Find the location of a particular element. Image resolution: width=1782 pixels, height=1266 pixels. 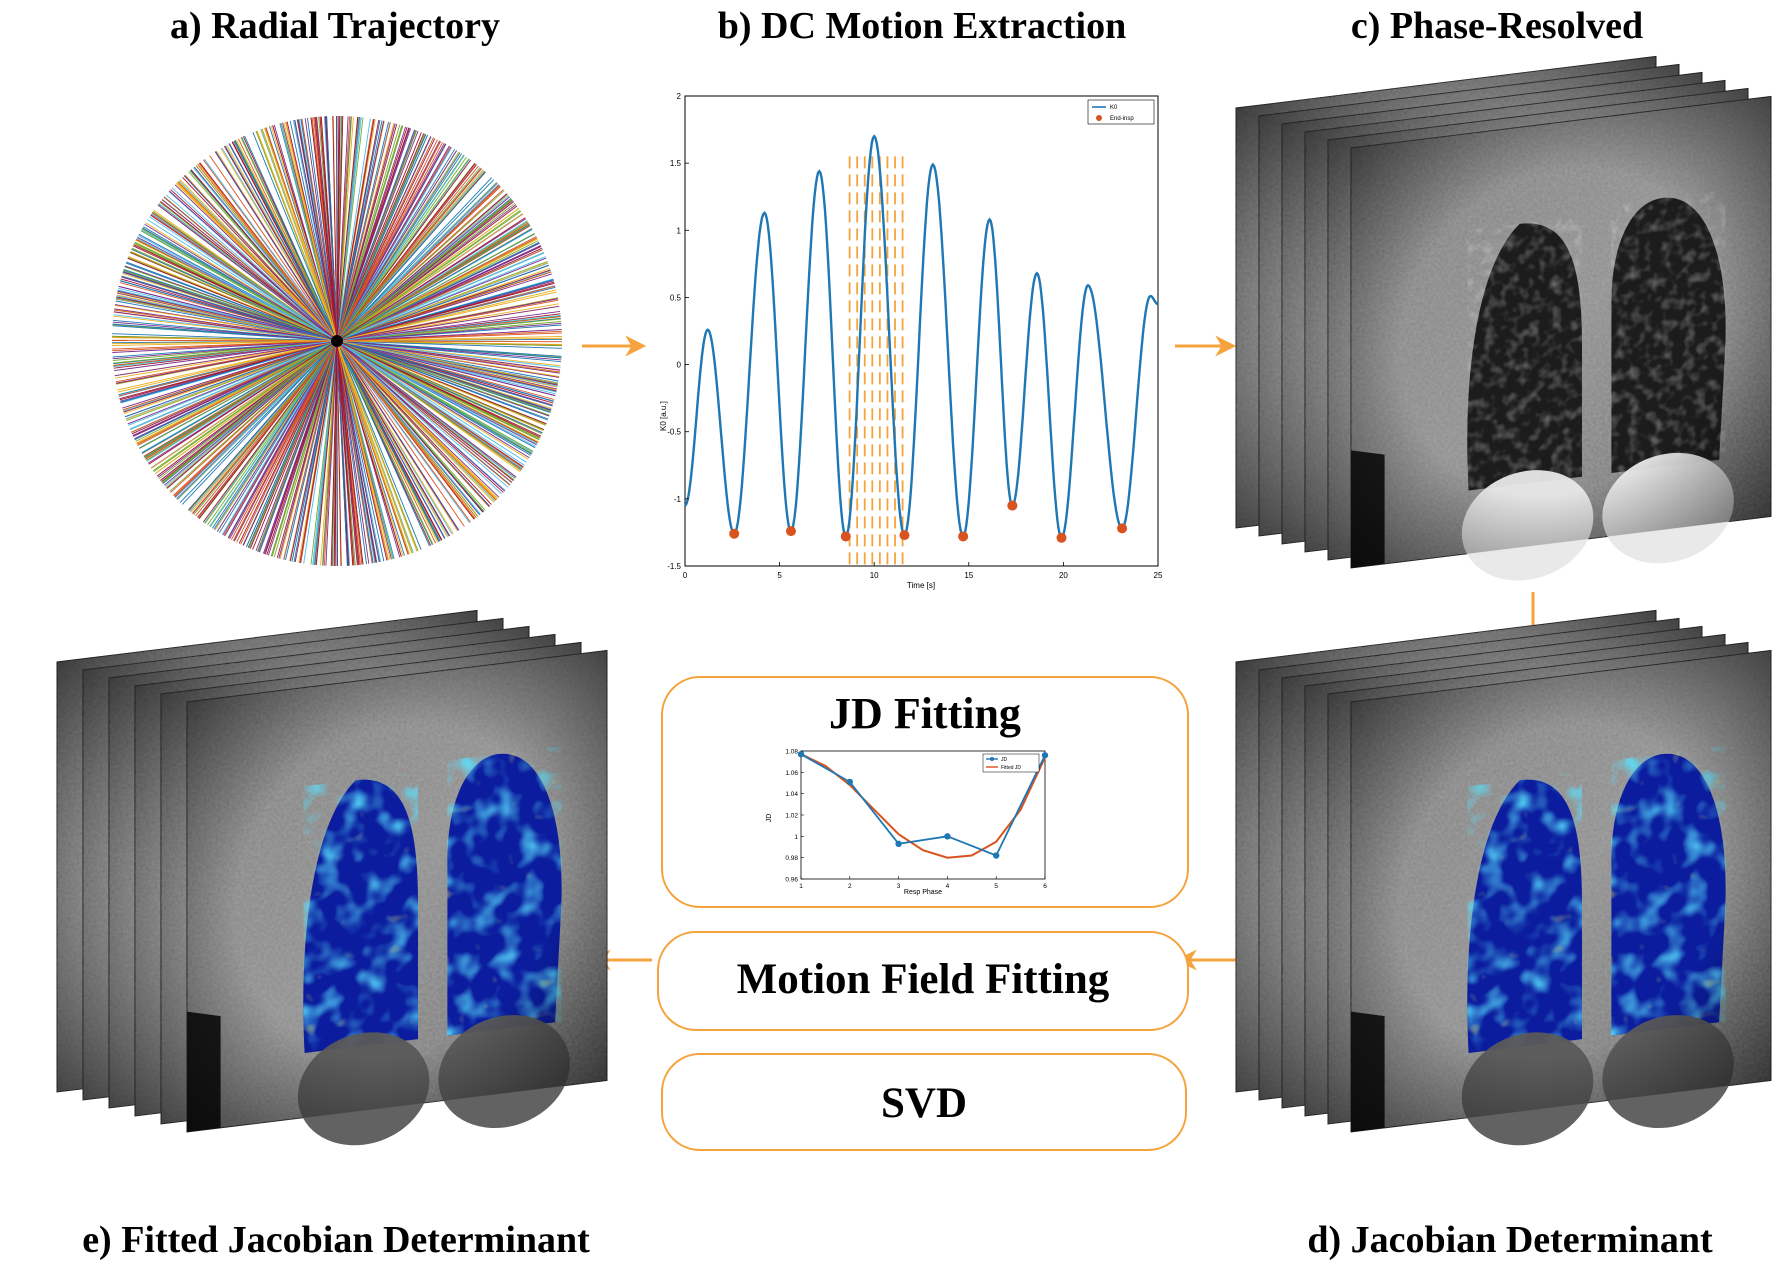

jd-markers is located at coordinates (923, 805).